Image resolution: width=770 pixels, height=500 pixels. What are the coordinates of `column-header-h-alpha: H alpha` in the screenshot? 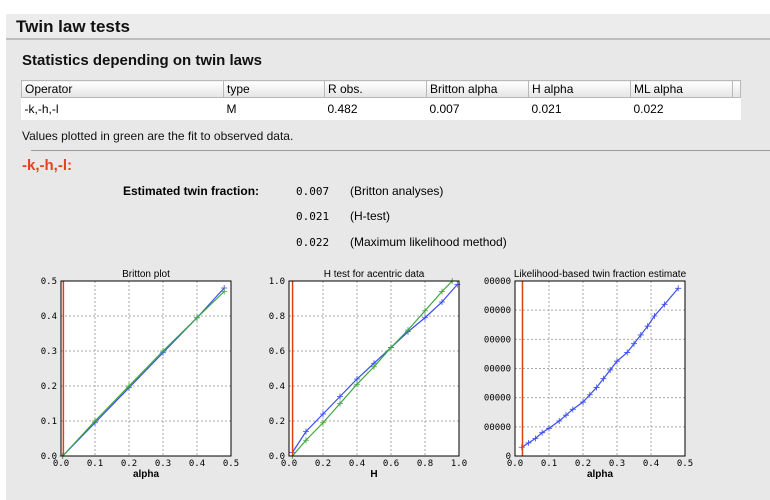 It's located at (579, 89).